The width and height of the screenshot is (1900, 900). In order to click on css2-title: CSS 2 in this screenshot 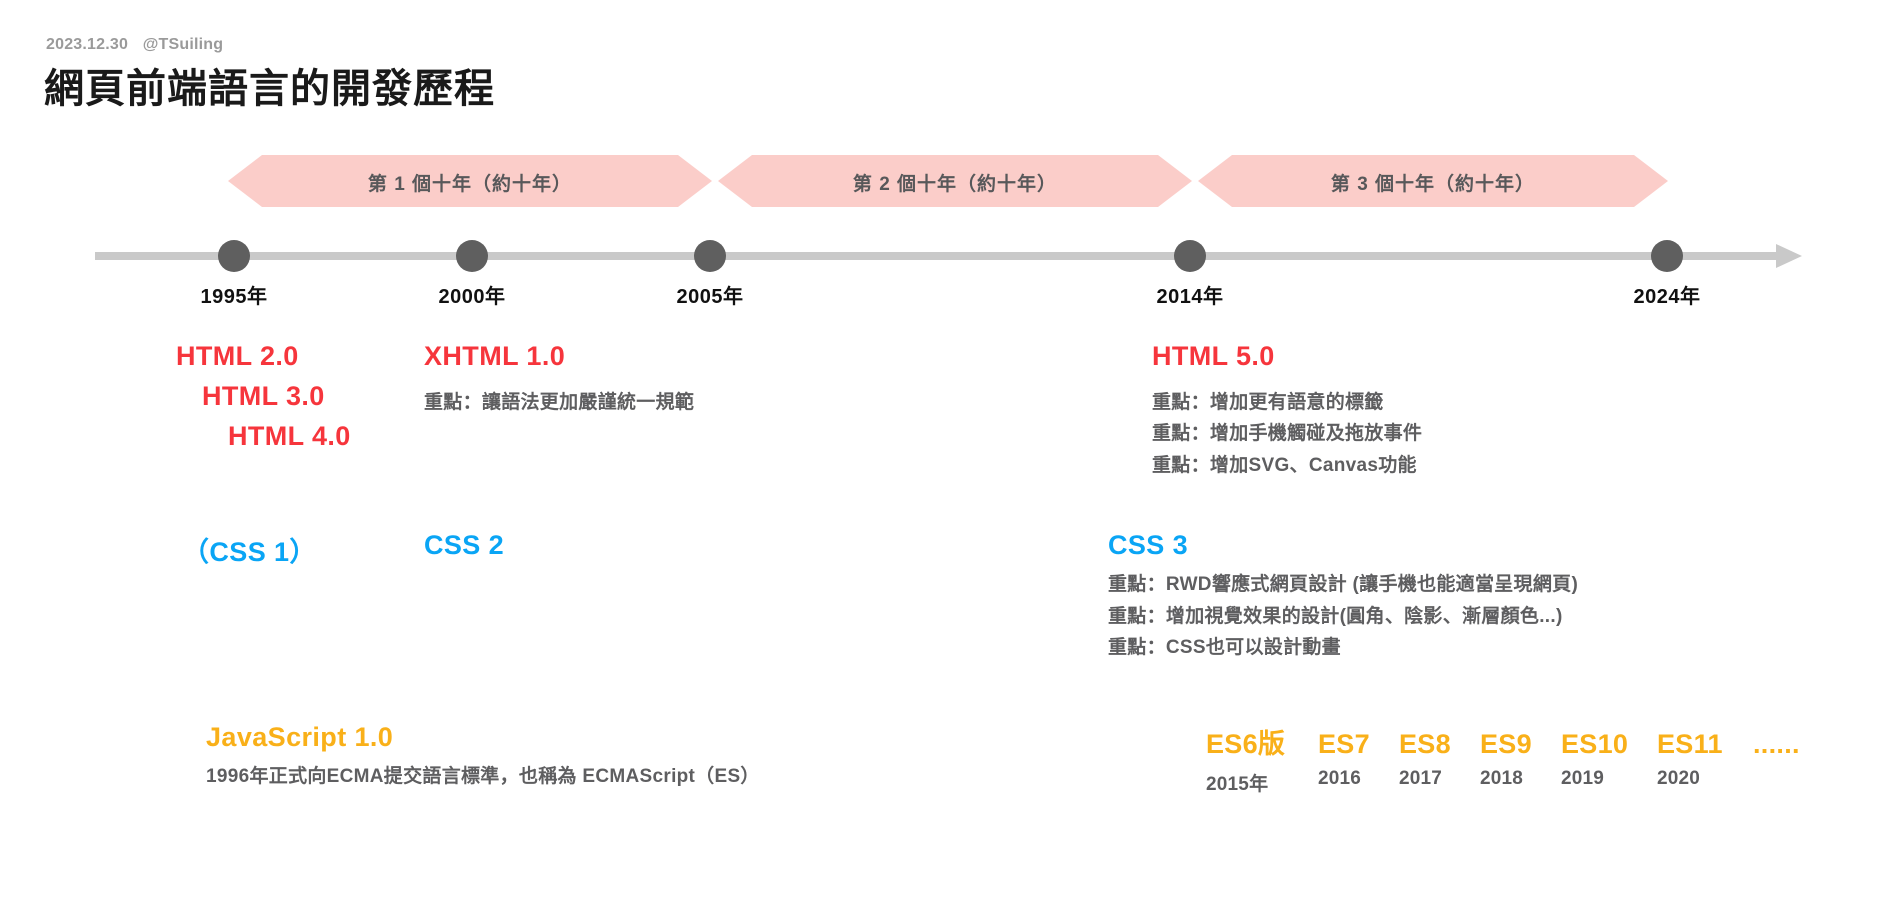, I will do `click(464, 545)`.